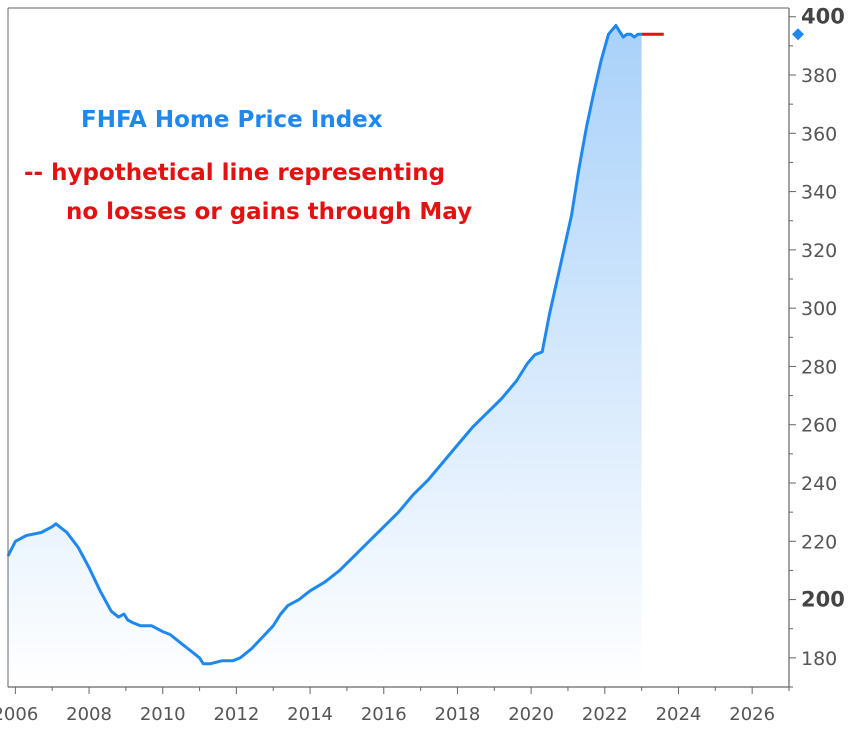 The height and width of the screenshot is (733, 851). What do you see at coordinates (823, 17) in the screenshot?
I see `y-tick-label: 400` at bounding box center [823, 17].